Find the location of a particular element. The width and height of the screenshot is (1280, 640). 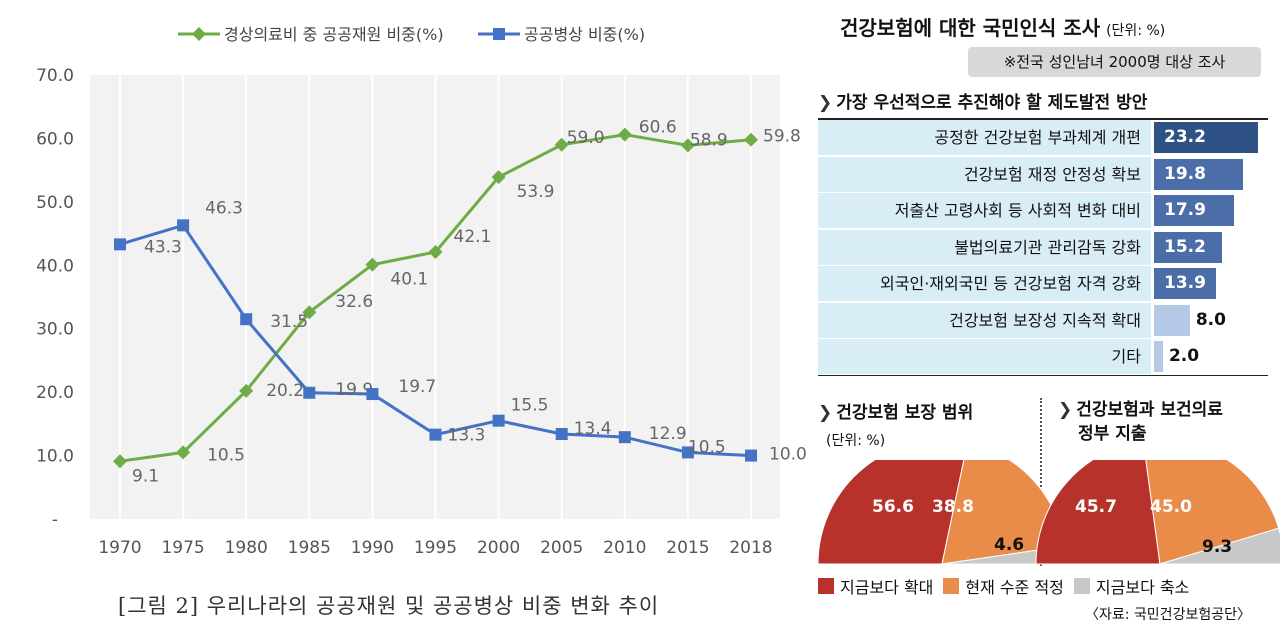

pie-value-label: 45.7 is located at coordinates (1096, 507).